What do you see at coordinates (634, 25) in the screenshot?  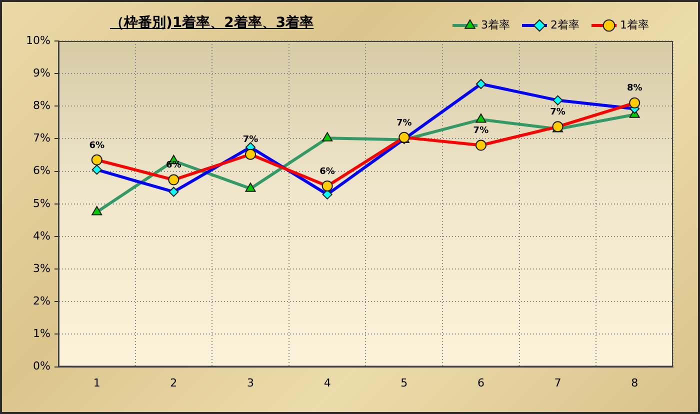 I see `legend-label: 1着率` at bounding box center [634, 25].